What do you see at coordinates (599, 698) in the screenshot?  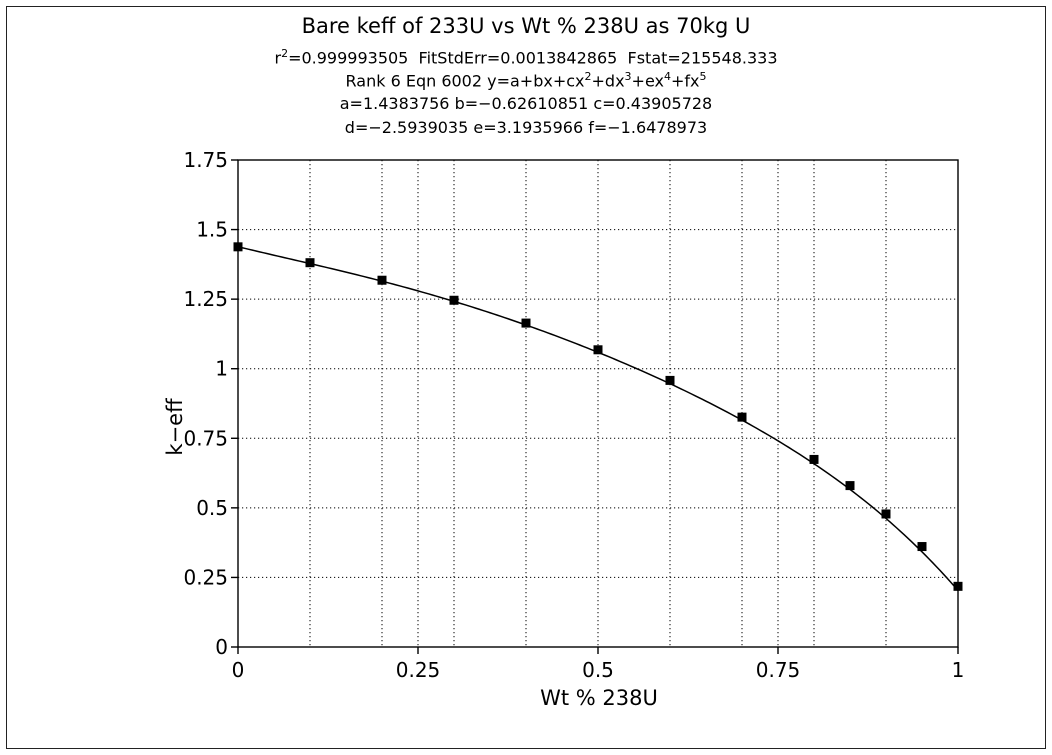 I see `x-axis-label: Wt % 238U` at bounding box center [599, 698].